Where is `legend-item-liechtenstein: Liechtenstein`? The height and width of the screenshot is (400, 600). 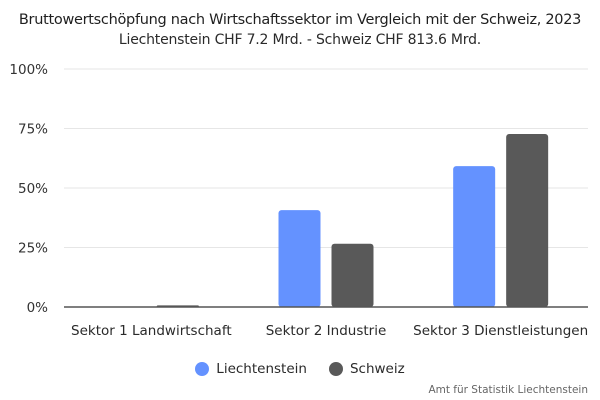 legend-item-liechtenstein: Liechtenstein is located at coordinates (251, 369).